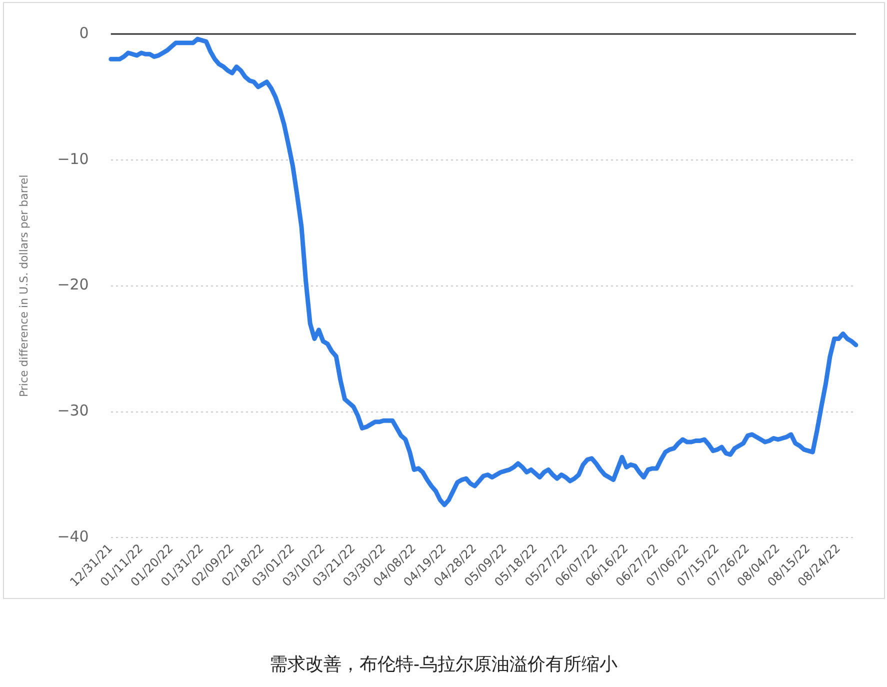 The width and height of the screenshot is (887, 687). I want to click on y-tick-label: −30, so click(73, 411).